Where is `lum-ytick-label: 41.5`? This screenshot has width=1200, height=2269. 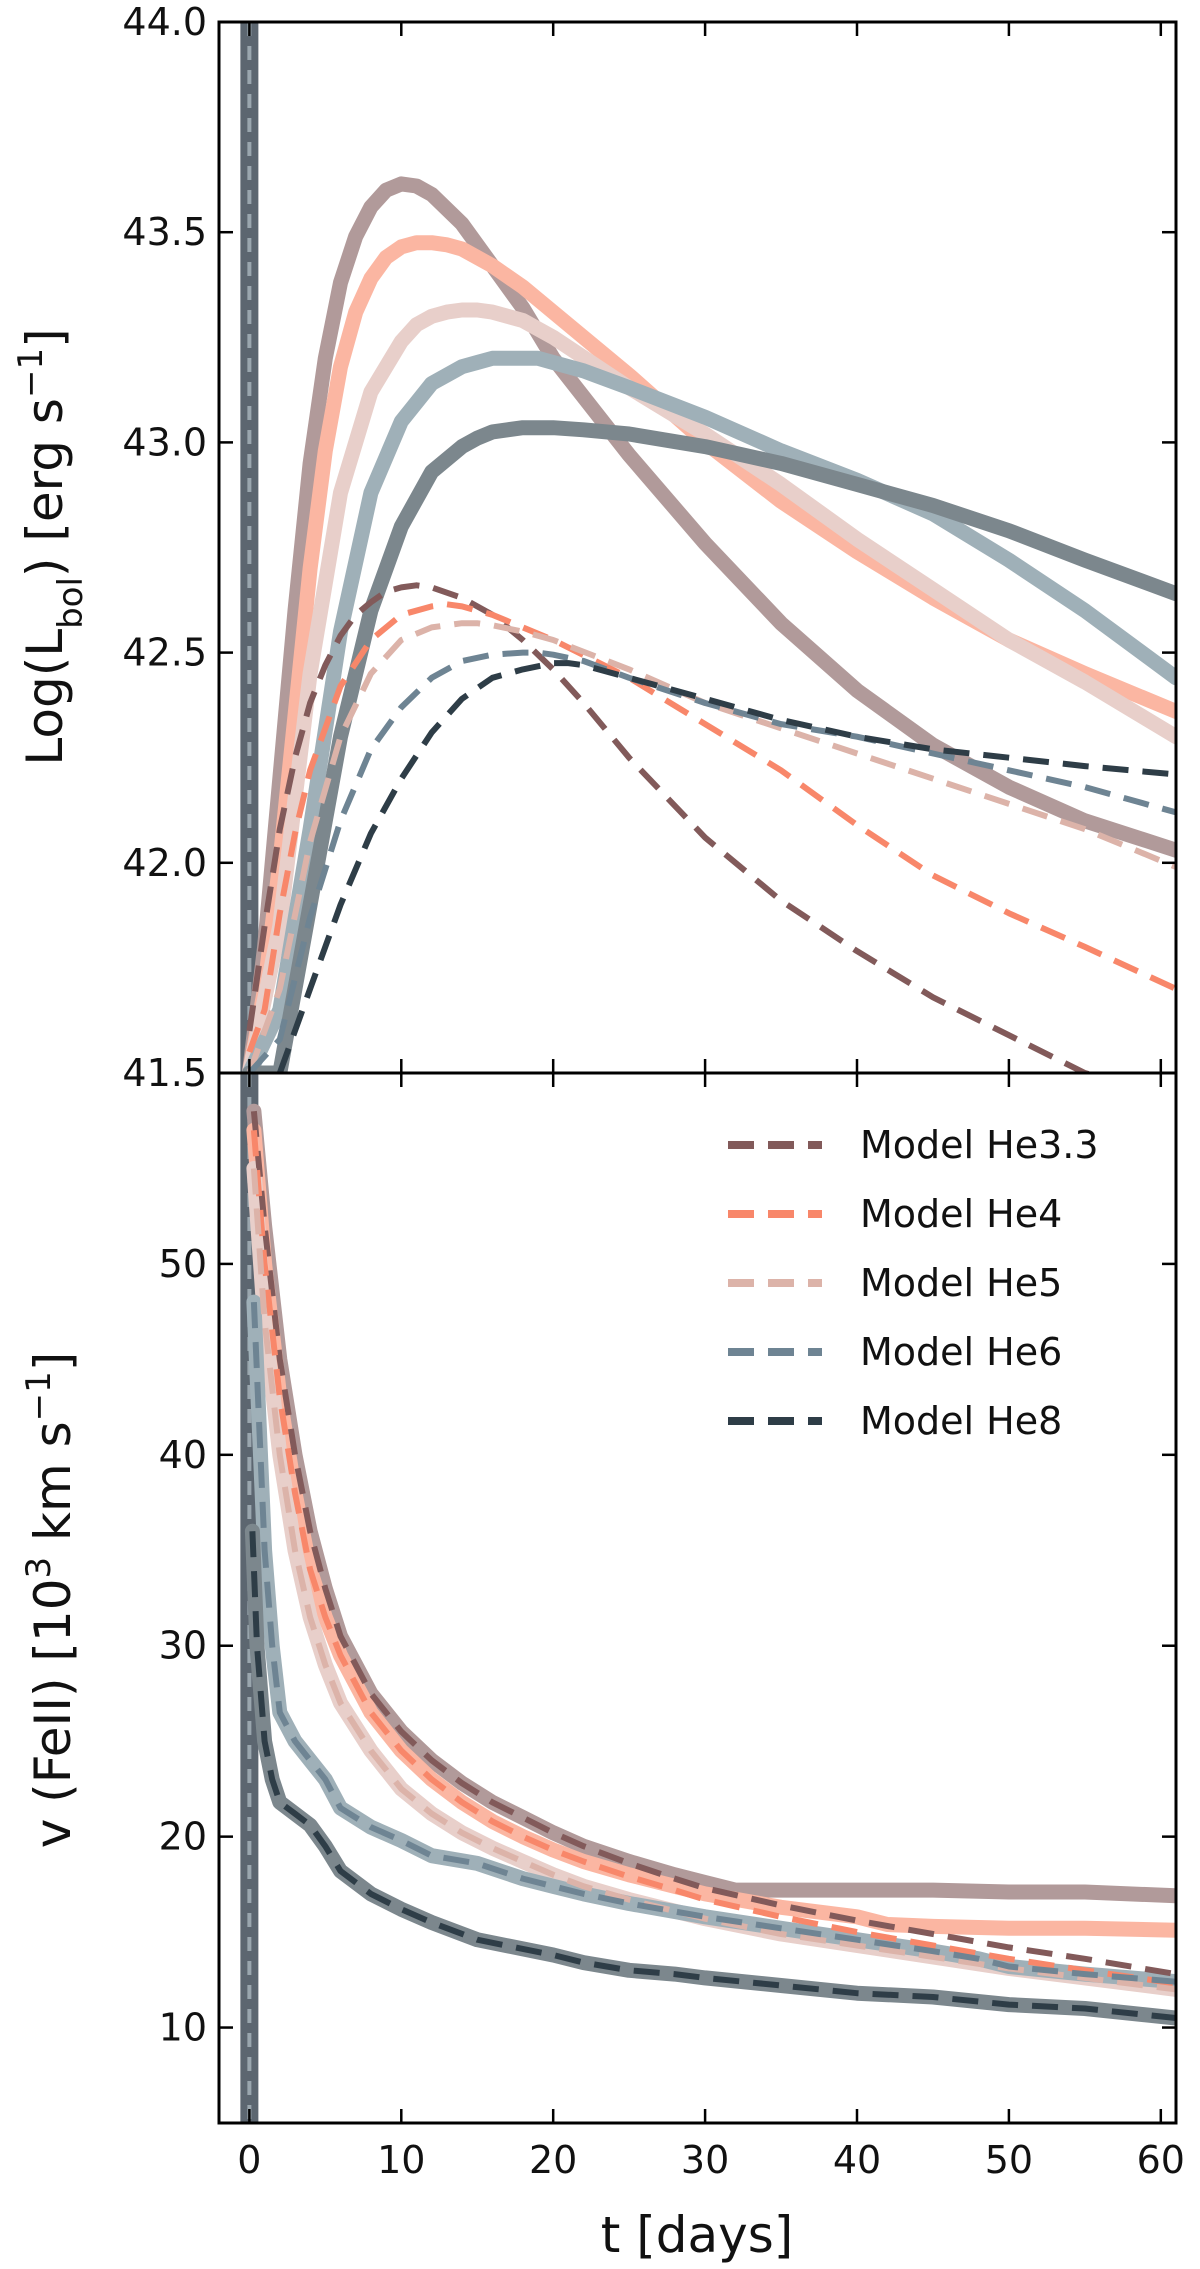 lum-ytick-label: 41.5 is located at coordinates (164, 1073).